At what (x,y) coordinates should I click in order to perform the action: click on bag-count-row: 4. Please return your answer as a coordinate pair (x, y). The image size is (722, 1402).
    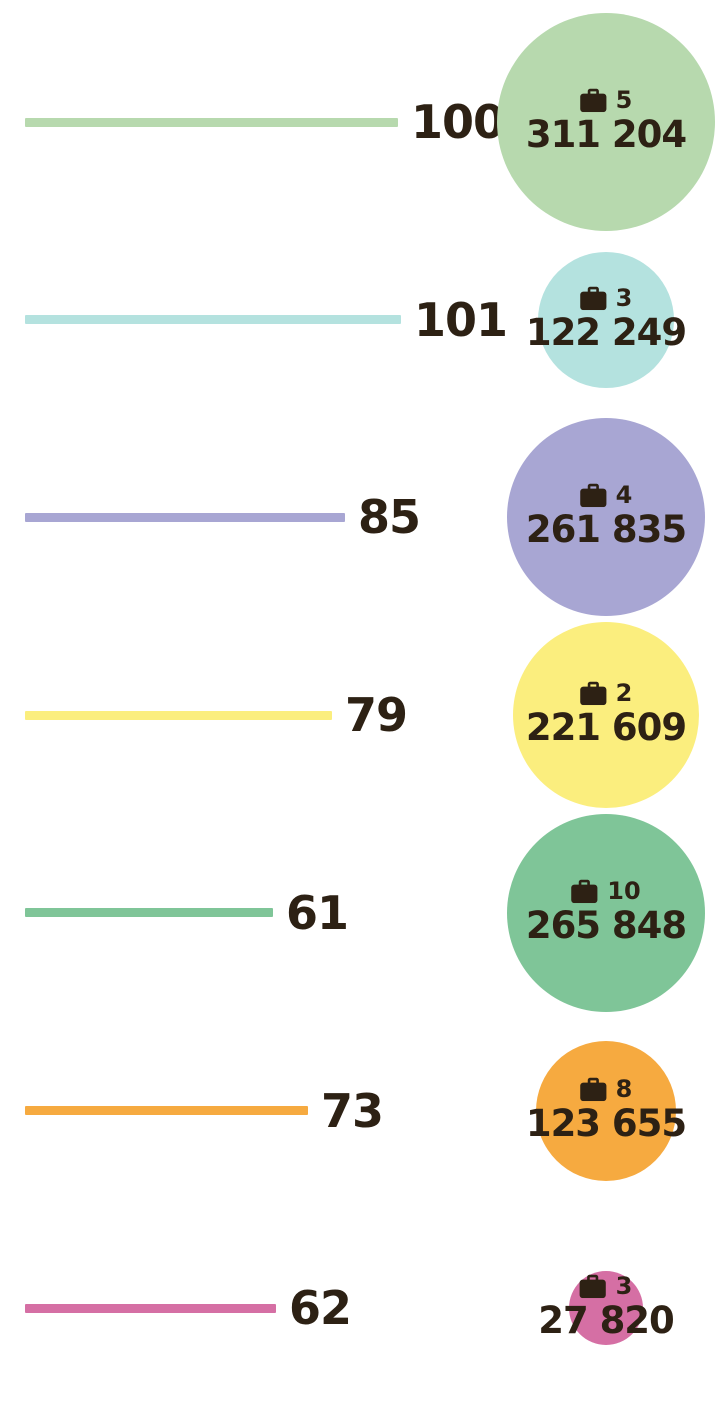
    Looking at the image, I should click on (606, 496).